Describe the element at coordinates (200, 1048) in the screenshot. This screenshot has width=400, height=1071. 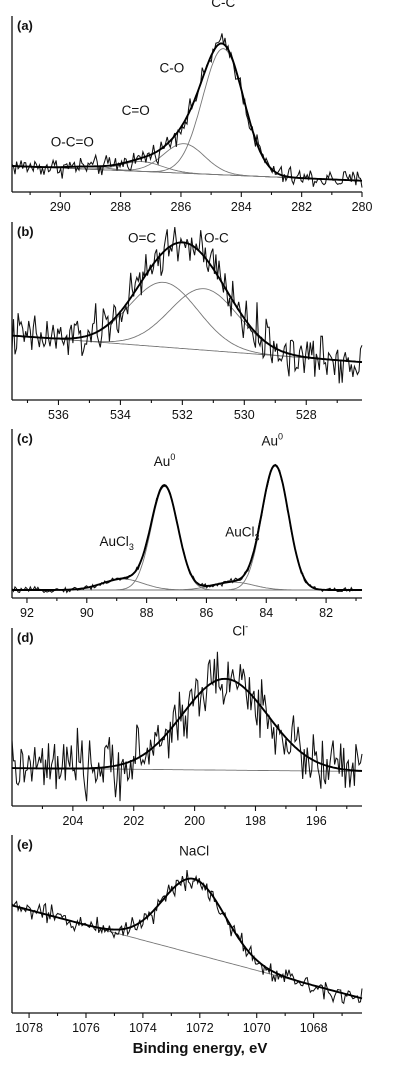
I see `x-axis-label: Binding energy, eV` at that location.